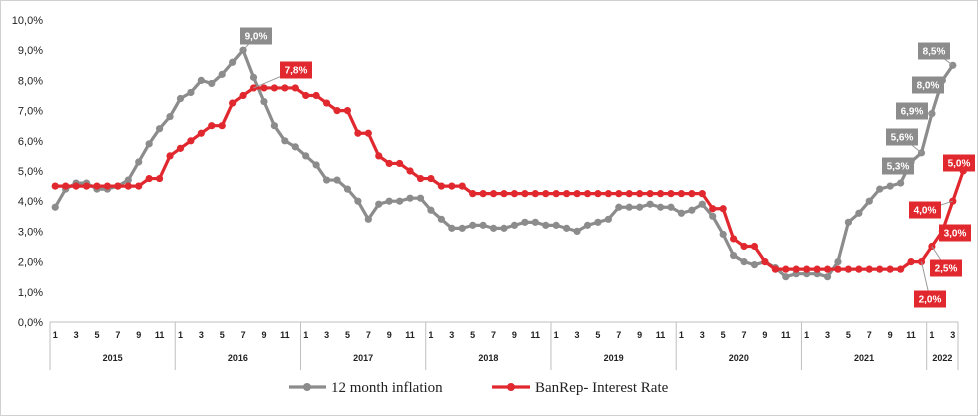 This screenshot has height=416, width=978. Describe the element at coordinates (479, 388) in the screenshot. I see `legend: 12 month inflation BanRep- Interest Rate` at that location.